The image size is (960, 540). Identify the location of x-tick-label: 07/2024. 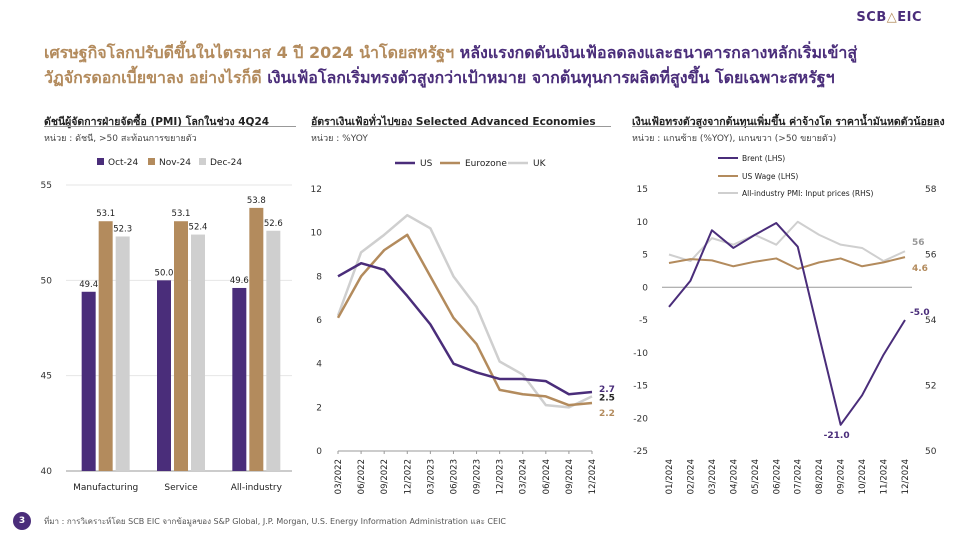
(799, 476).